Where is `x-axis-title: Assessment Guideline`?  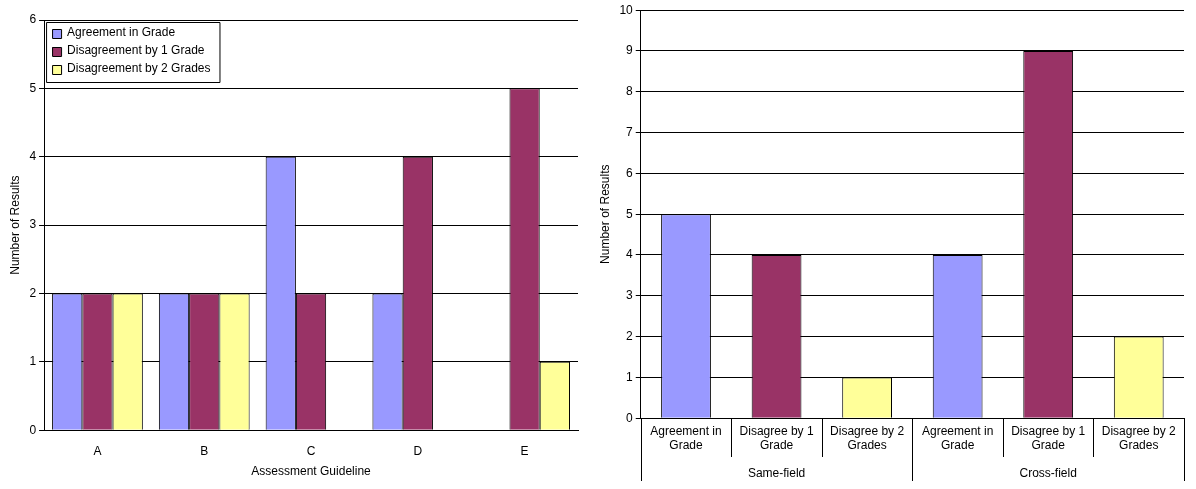
x-axis-title: Assessment Guideline is located at coordinates (311, 471).